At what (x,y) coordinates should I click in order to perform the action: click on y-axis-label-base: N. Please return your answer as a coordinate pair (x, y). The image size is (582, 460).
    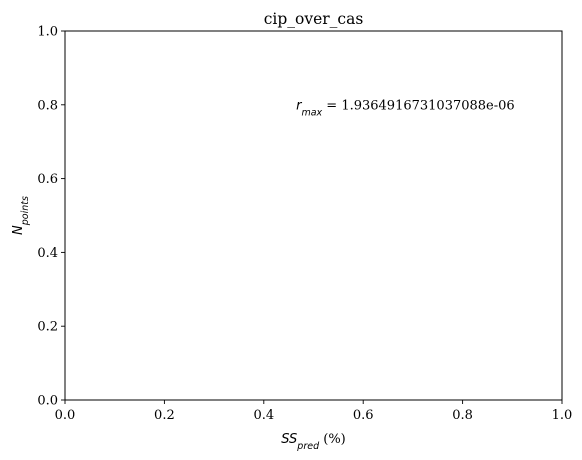
    Looking at the image, I should click on (18, 230).